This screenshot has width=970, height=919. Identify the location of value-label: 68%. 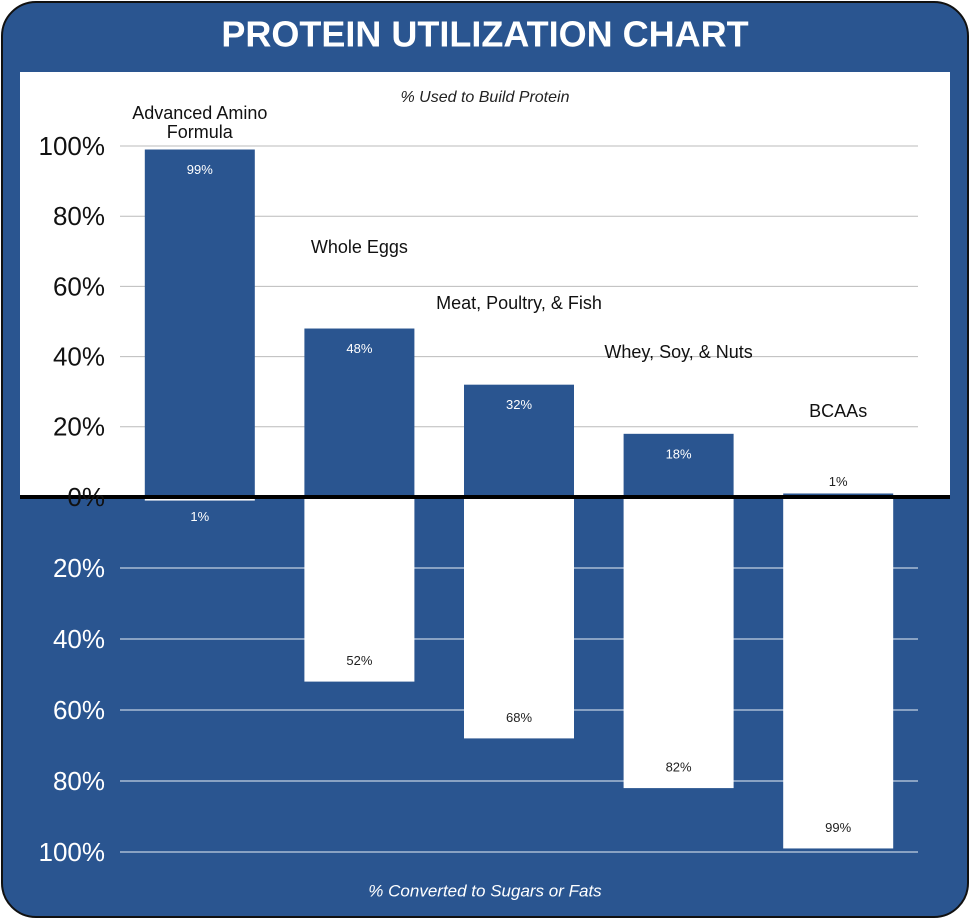
(519, 717).